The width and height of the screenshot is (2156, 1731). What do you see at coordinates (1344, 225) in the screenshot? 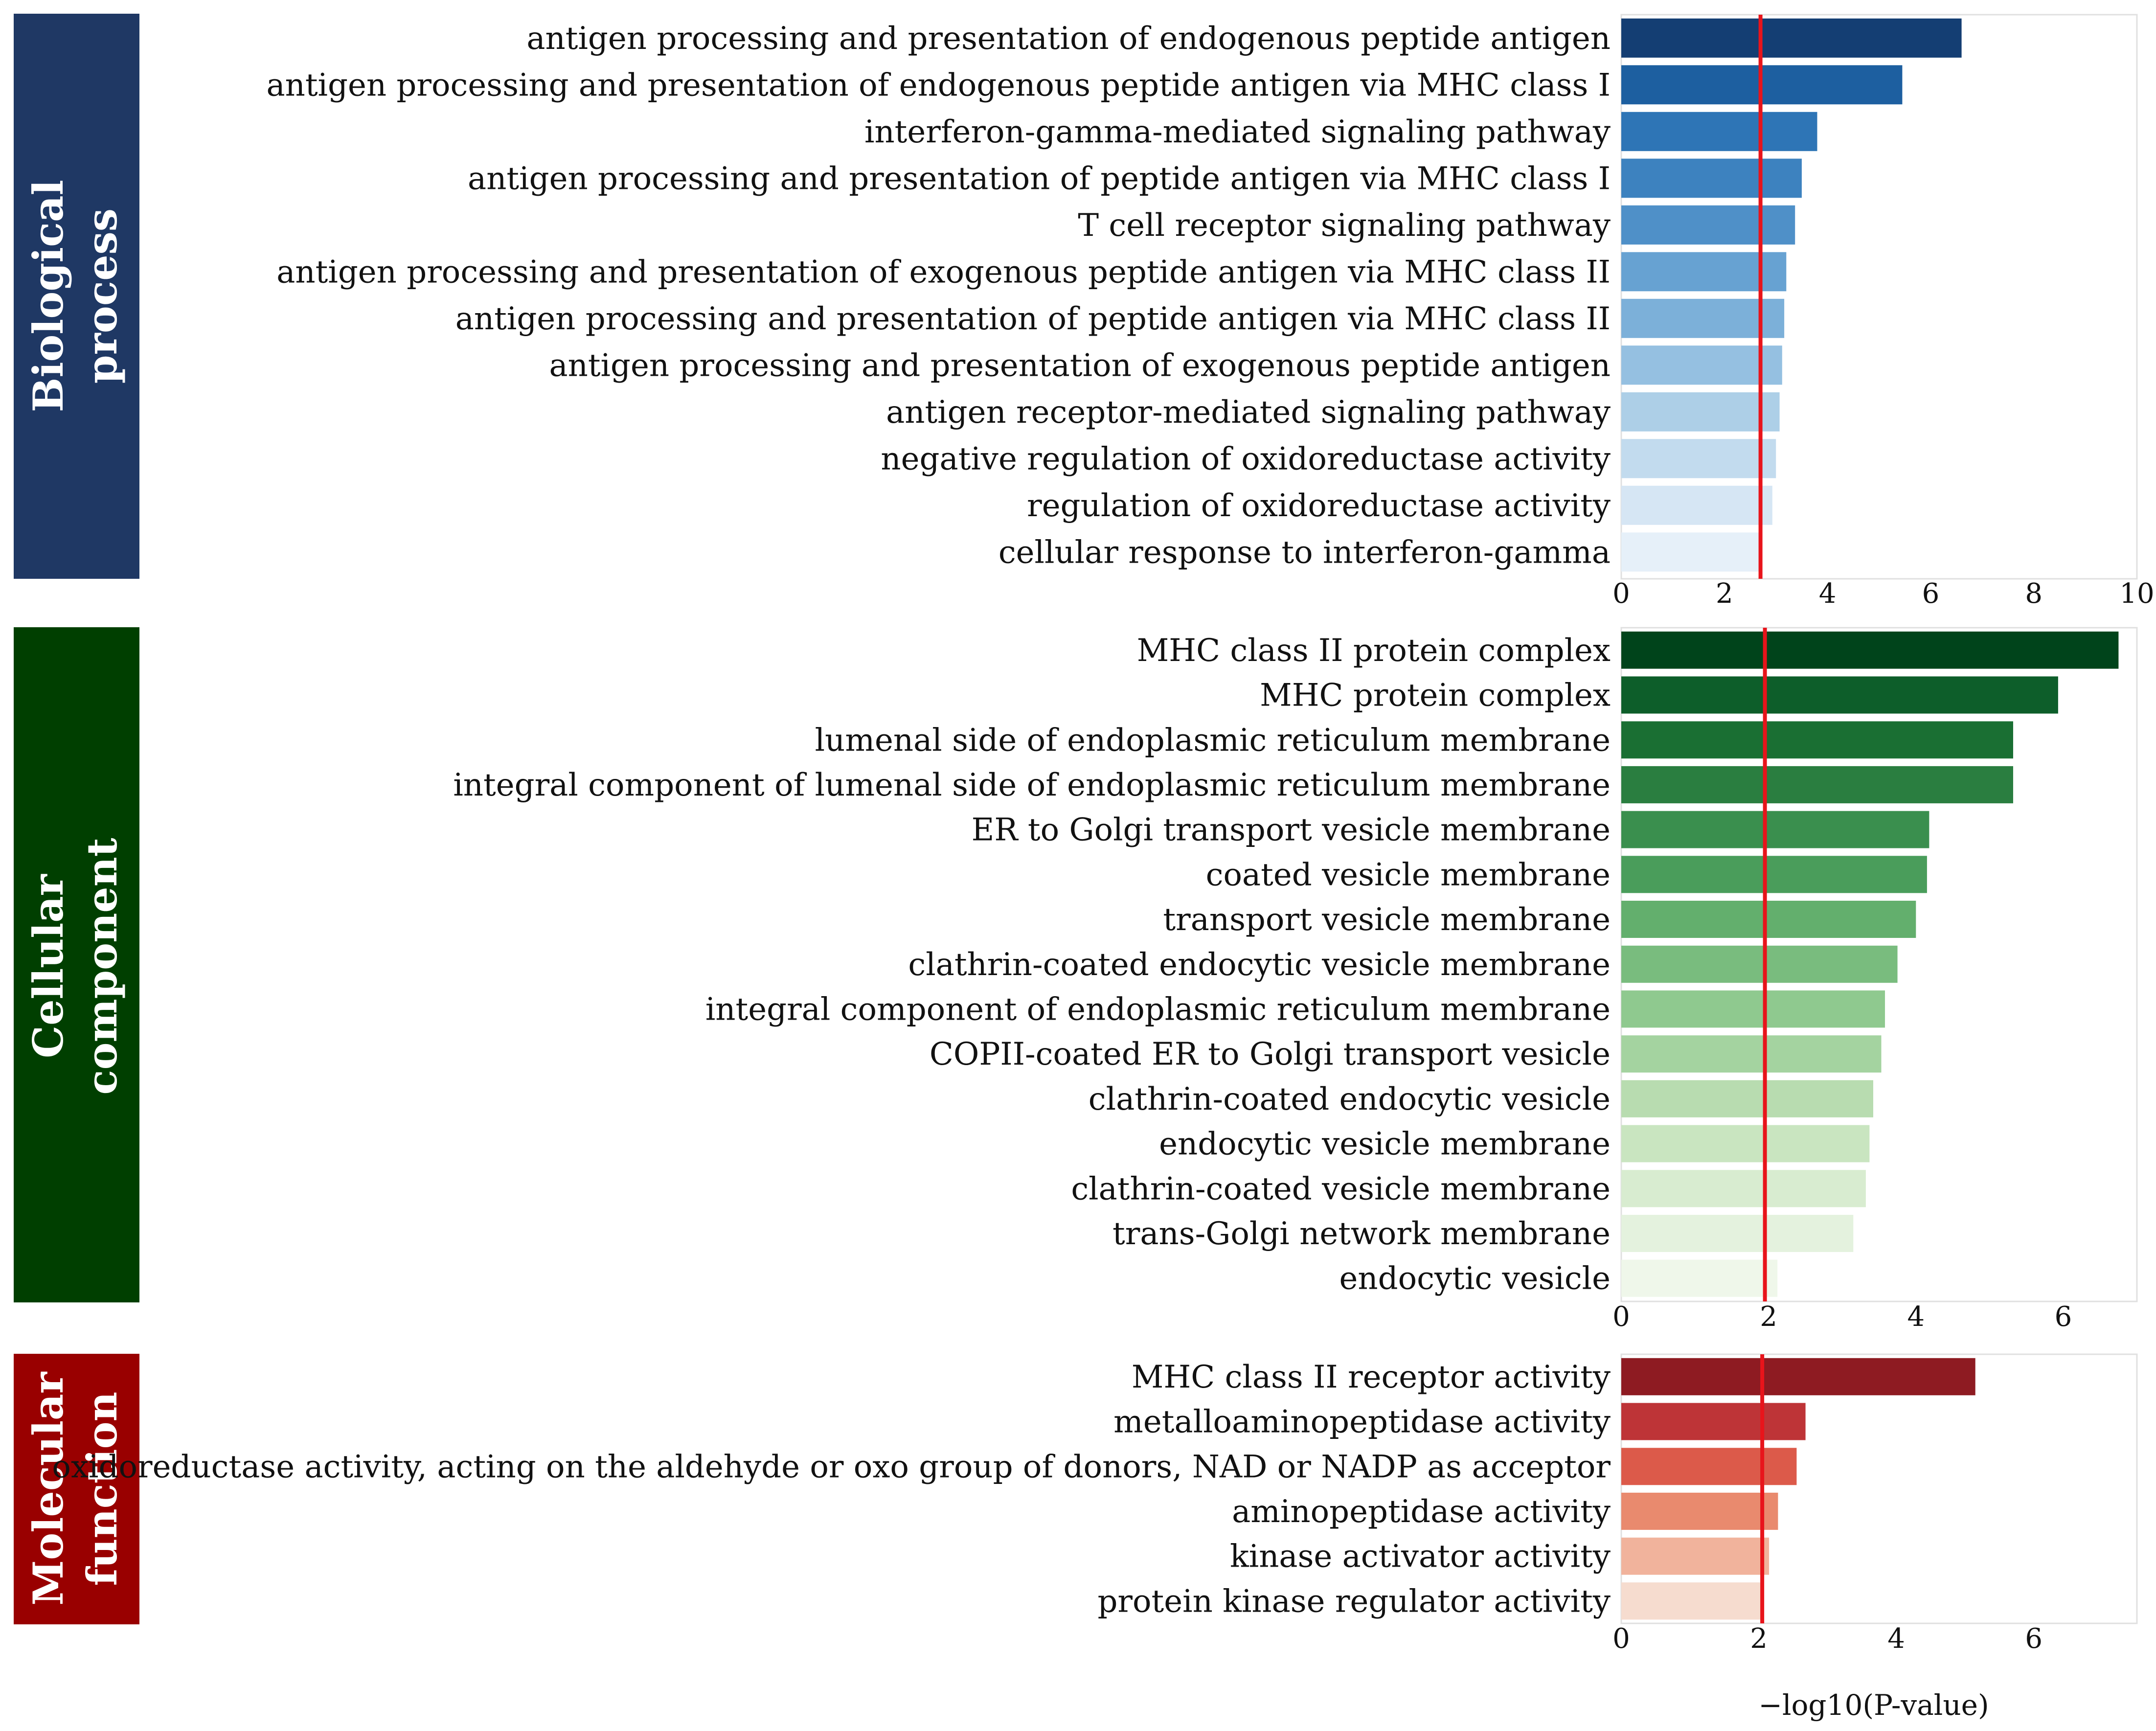
I see `category-label: T cell receptor signaling pathway` at bounding box center [1344, 225].